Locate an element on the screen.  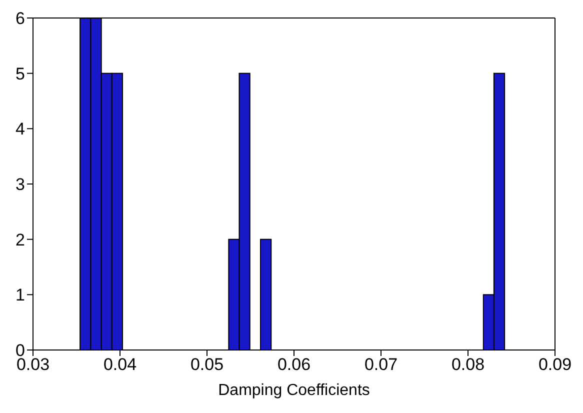
x-tick-label: 0.08 is located at coordinates (468, 364).